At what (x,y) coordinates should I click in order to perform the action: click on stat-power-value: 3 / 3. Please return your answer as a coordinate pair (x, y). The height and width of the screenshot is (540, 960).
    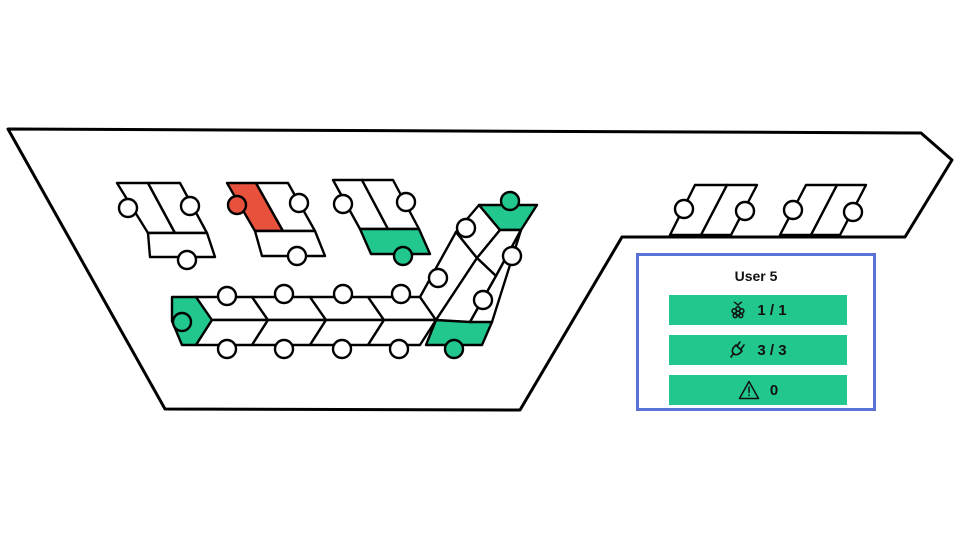
    Looking at the image, I should click on (772, 350).